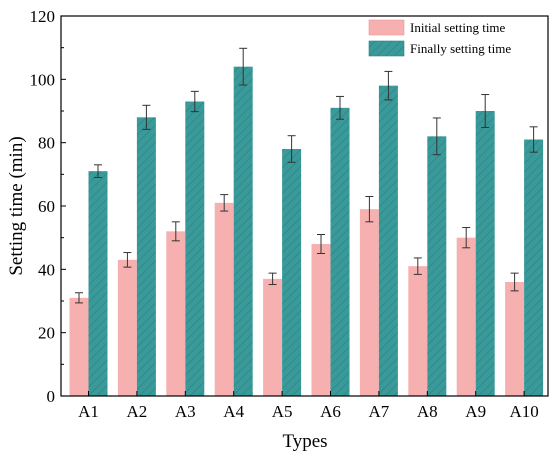  Describe the element at coordinates (458, 27) in the screenshot. I see `legend-label-initial: Initial setting time` at that location.